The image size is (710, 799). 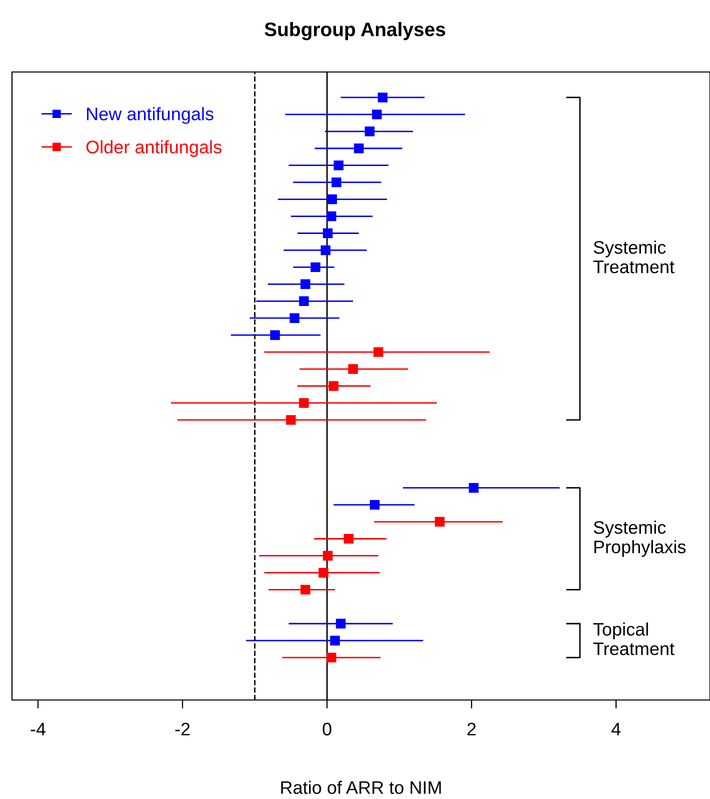 What do you see at coordinates (327, 729) in the screenshot?
I see `x-tick-label: 0` at bounding box center [327, 729].